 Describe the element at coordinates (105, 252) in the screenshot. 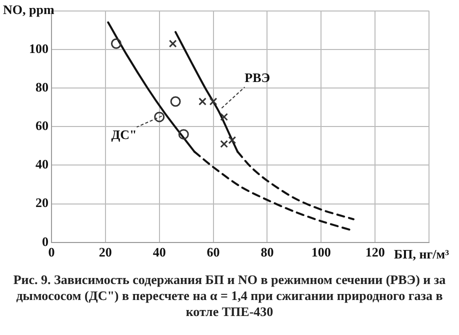

I see `x-tick-label: 20` at that location.